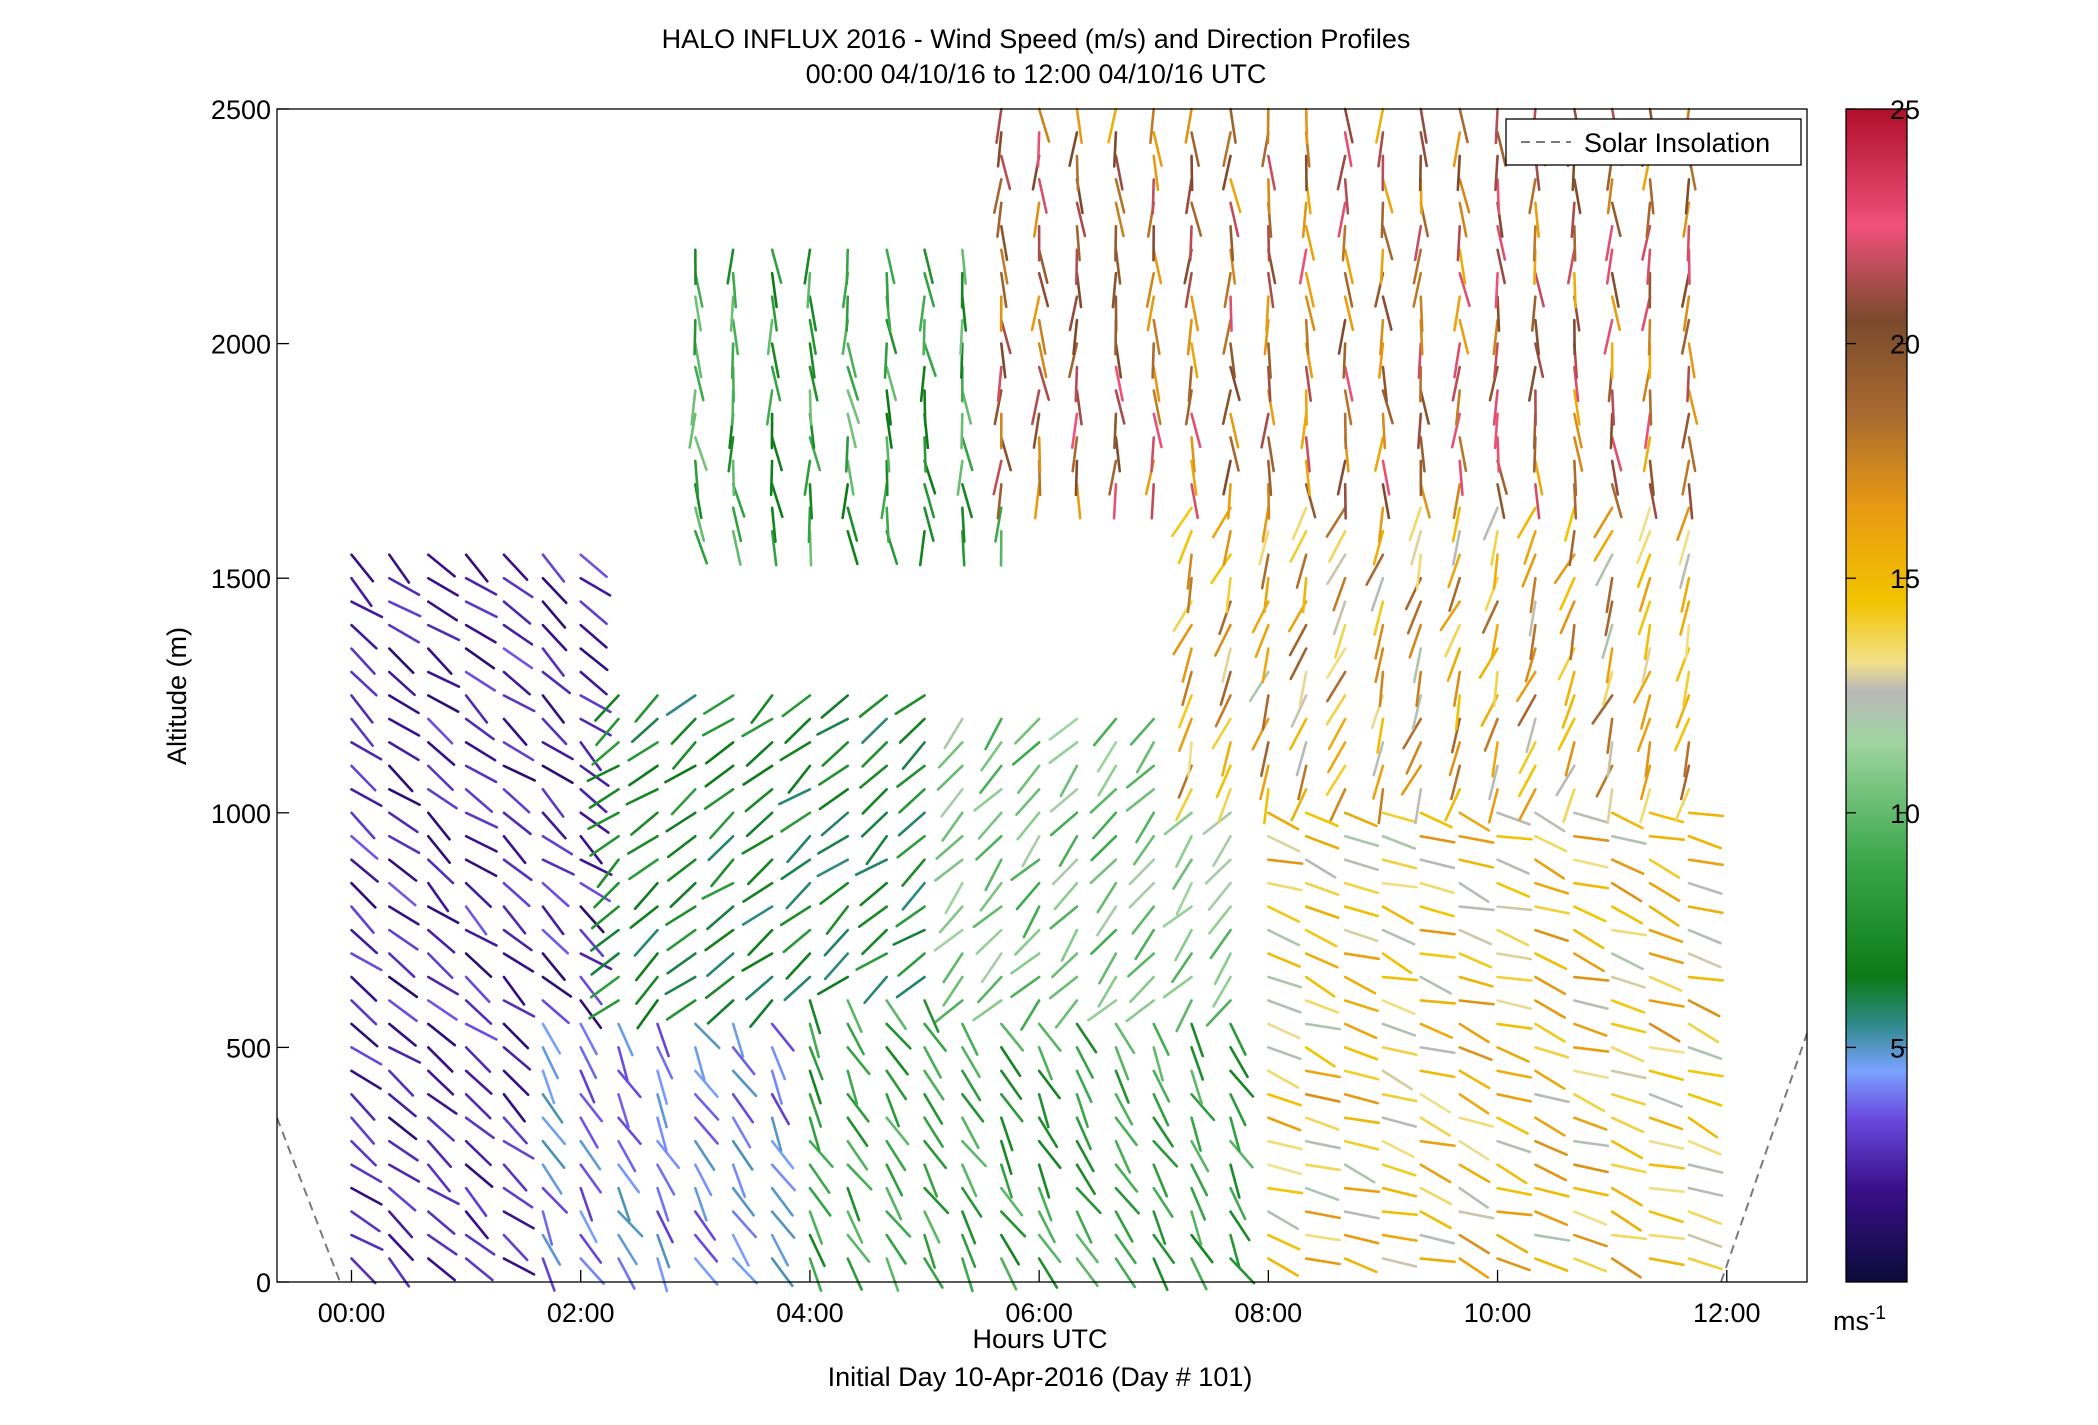  I want to click on y-tick-label: 500, so click(248, 1048).